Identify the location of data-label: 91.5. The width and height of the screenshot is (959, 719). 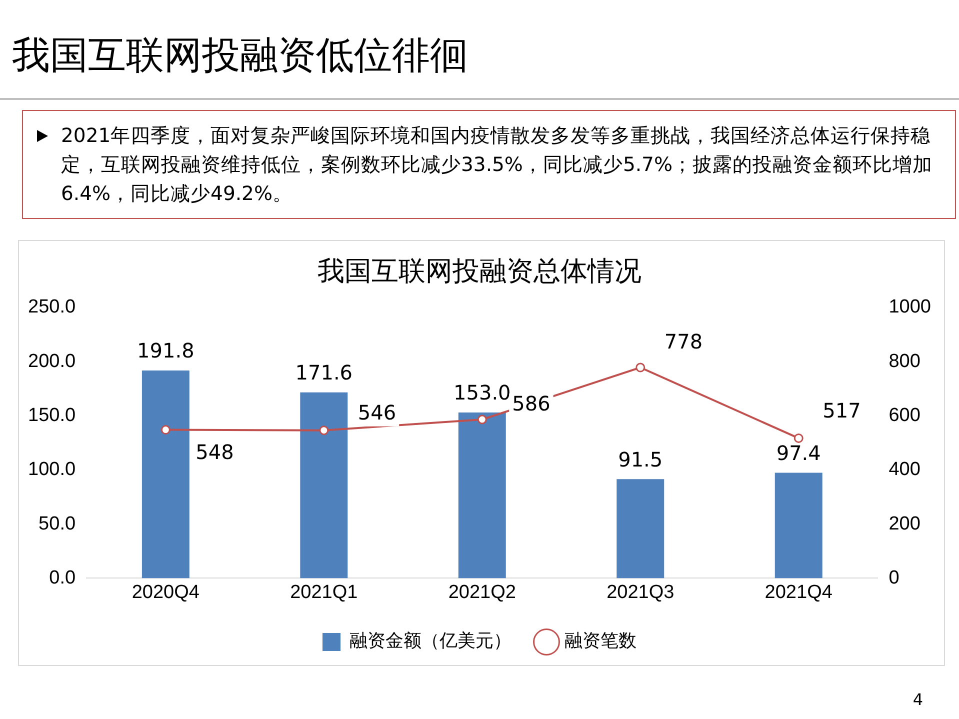
(640, 459).